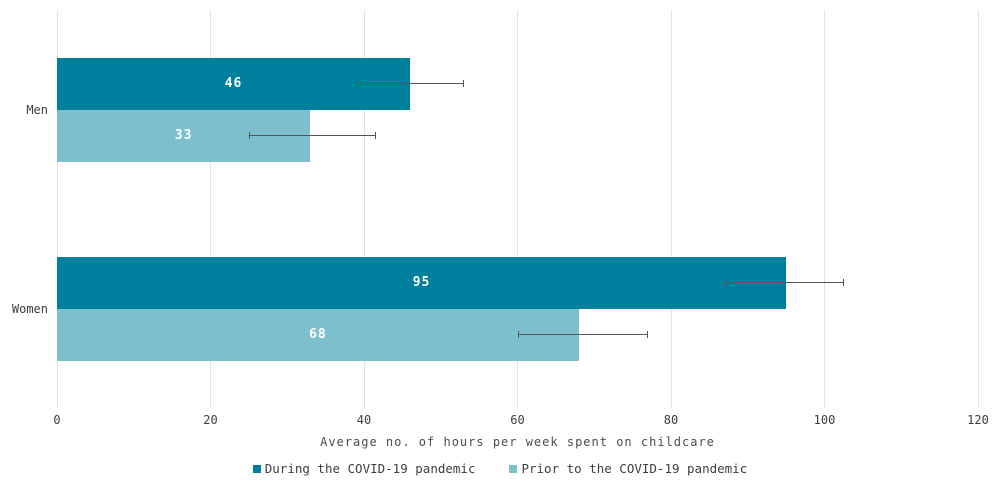 This screenshot has height=490, width=1000. I want to click on x-tick-label: 20, so click(210, 420).